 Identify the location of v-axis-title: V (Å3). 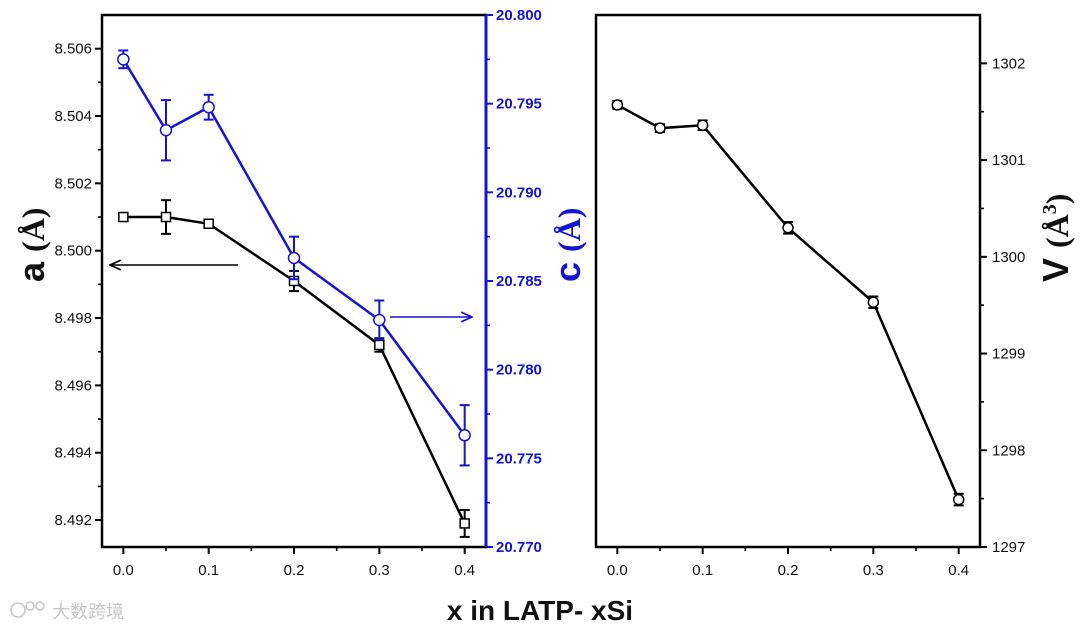
(1055, 238).